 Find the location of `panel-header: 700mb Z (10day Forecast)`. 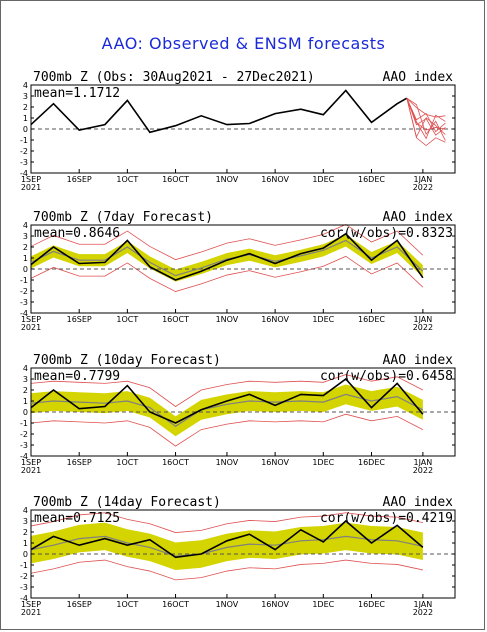

panel-header: 700mb Z (10day Forecast) is located at coordinates (127, 360).